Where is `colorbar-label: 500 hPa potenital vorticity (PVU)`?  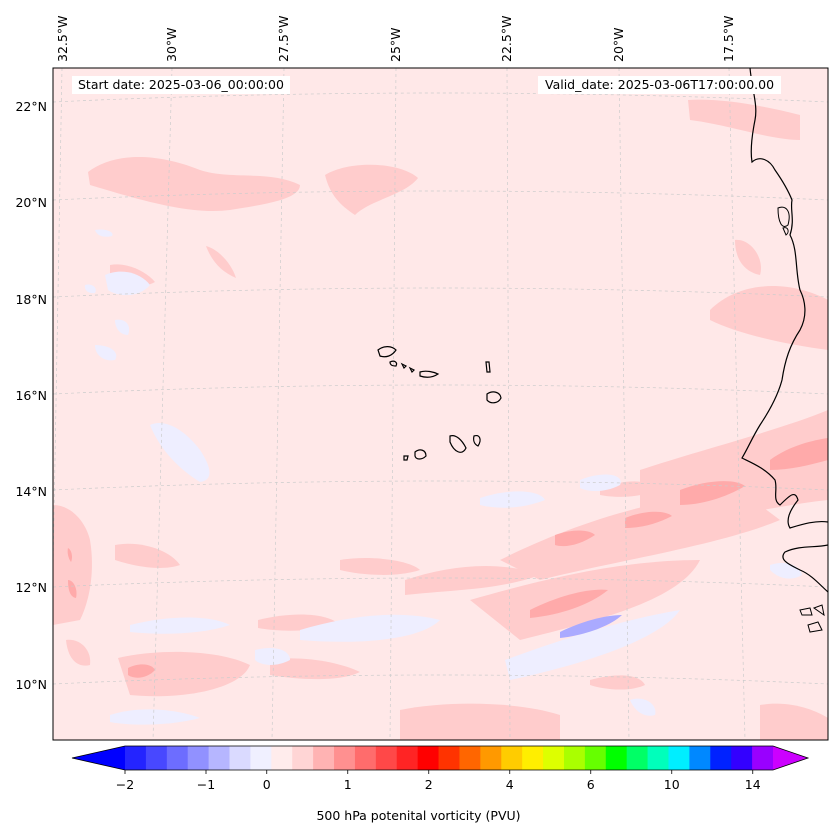 colorbar-label: 500 hPa potenital vorticity (PVU) is located at coordinates (418, 815).